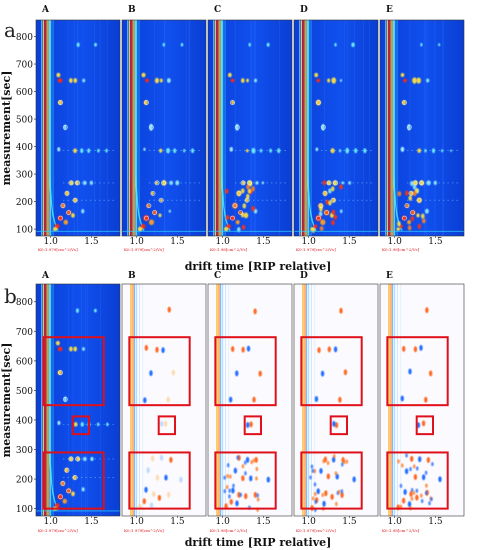 Image resolution: width=481 pixels, height=550 pixels. Describe the element at coordinates (24, 93) in the screenshot. I see `y-tick-label: 600` at that location.